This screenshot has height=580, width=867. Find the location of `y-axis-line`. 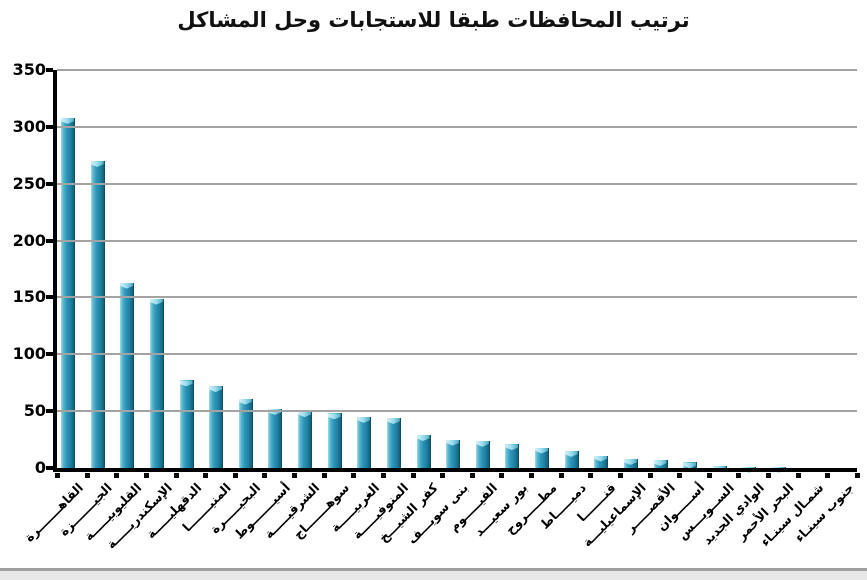

y-axis-line is located at coordinates (55, 271).